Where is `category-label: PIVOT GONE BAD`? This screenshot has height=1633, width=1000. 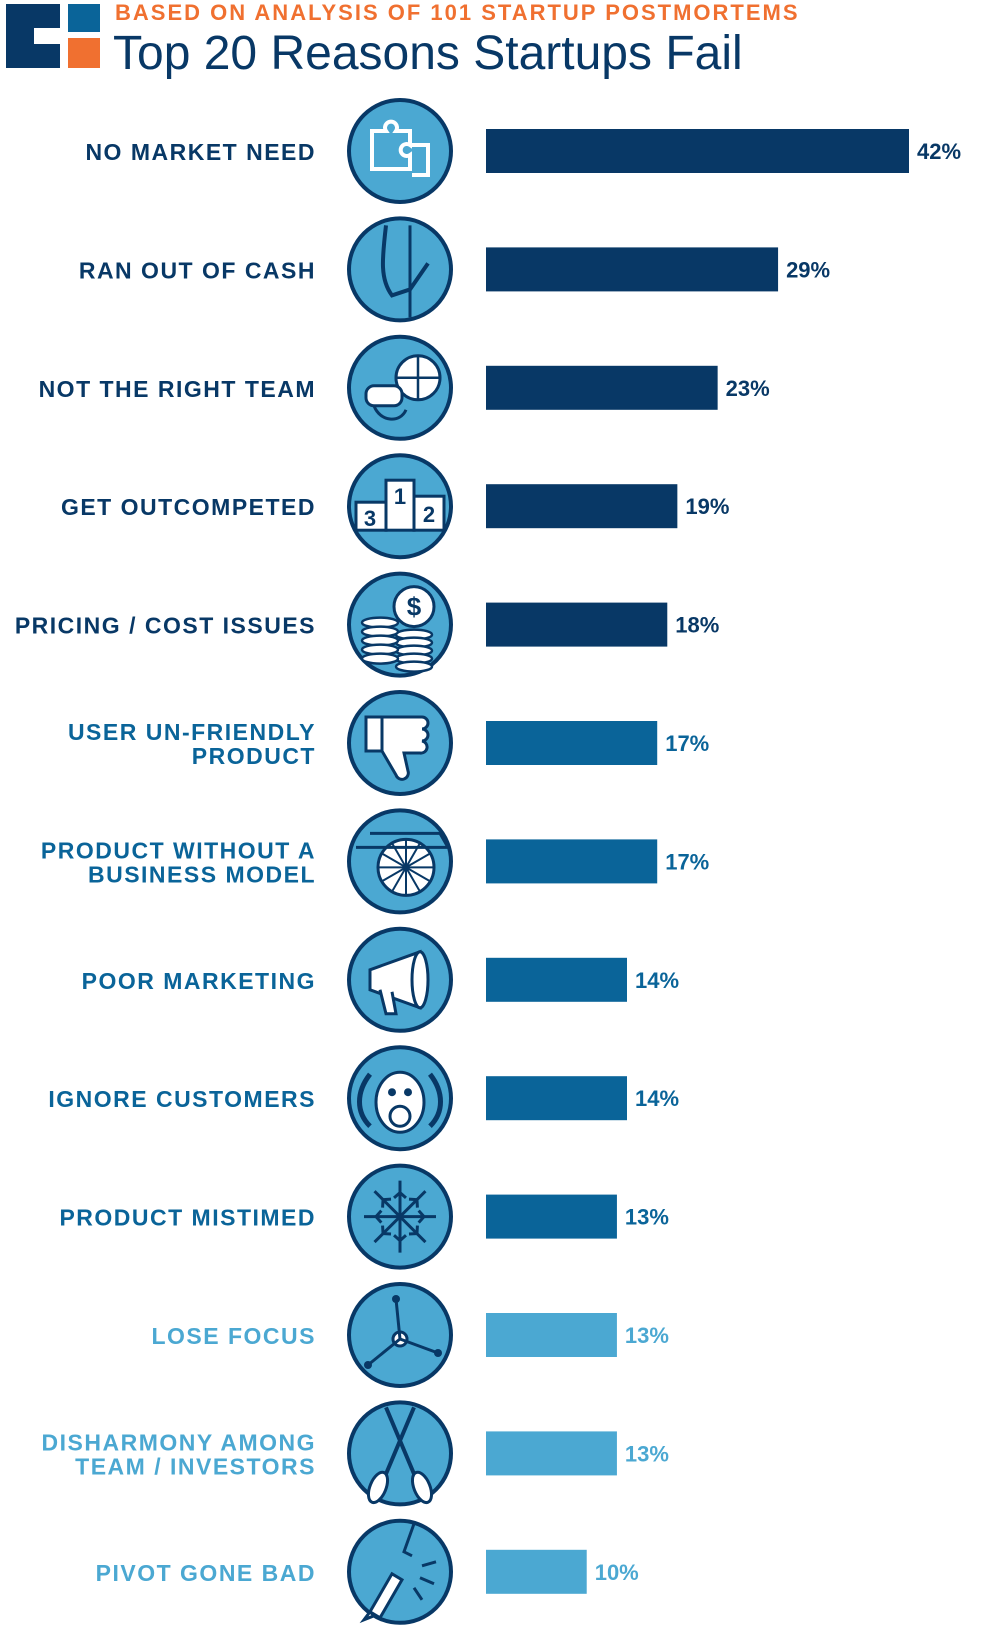 category-label: PIVOT GONE BAD is located at coordinates (206, 1573).